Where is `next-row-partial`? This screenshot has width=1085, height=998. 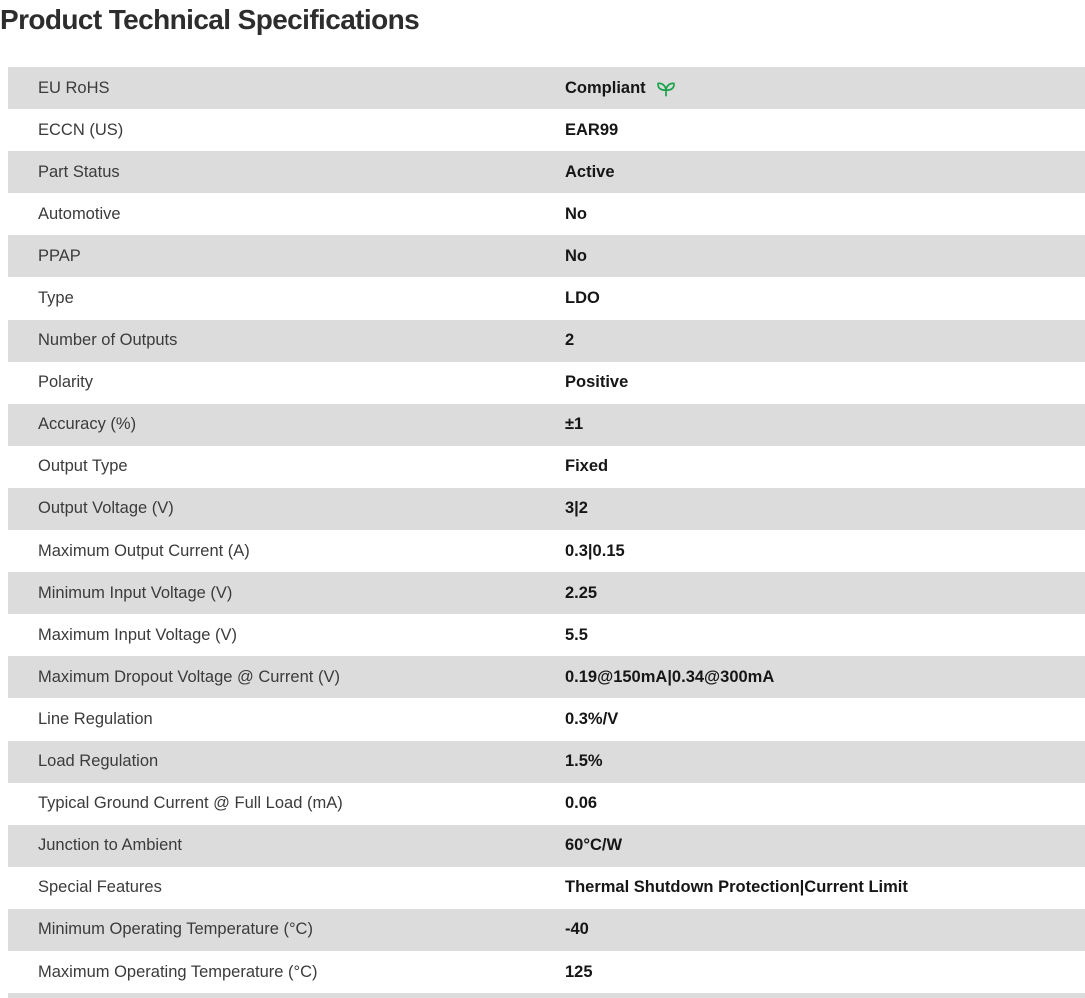
next-row-partial is located at coordinates (546, 995).